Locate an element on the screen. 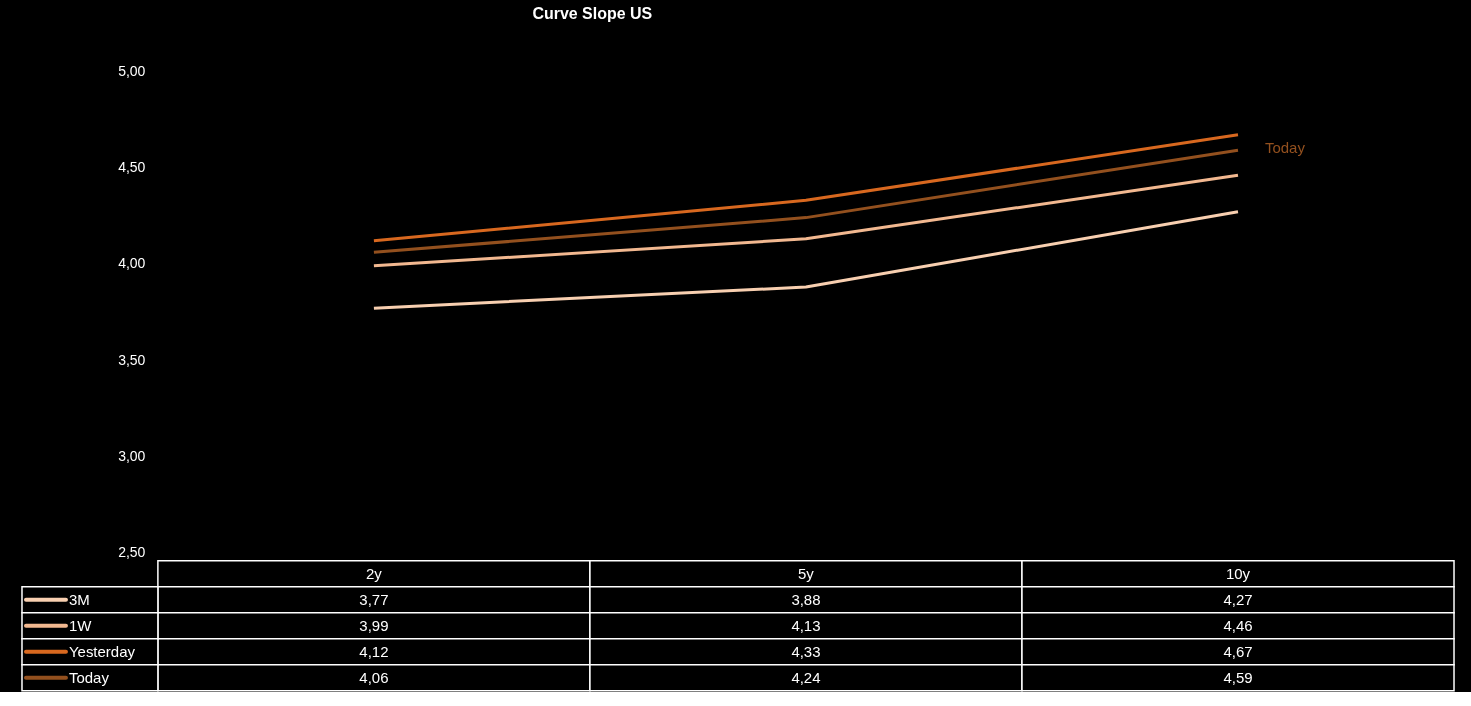 The image size is (1471, 706). legend-label: Yesterday is located at coordinates (102, 651).